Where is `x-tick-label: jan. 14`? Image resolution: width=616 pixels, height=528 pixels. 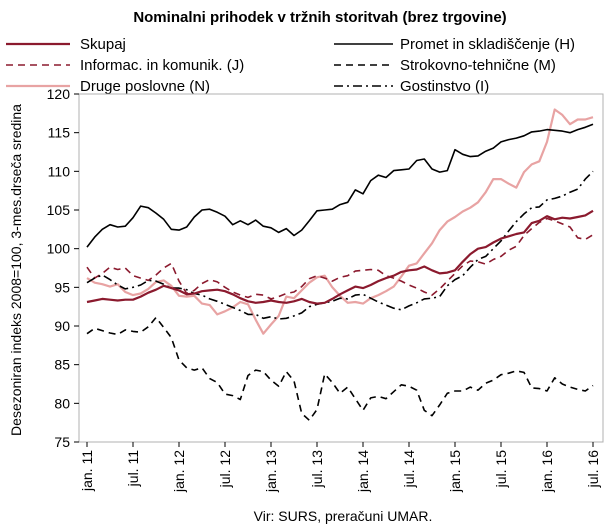 x-tick-label: jan. 14 is located at coordinates (363, 471).